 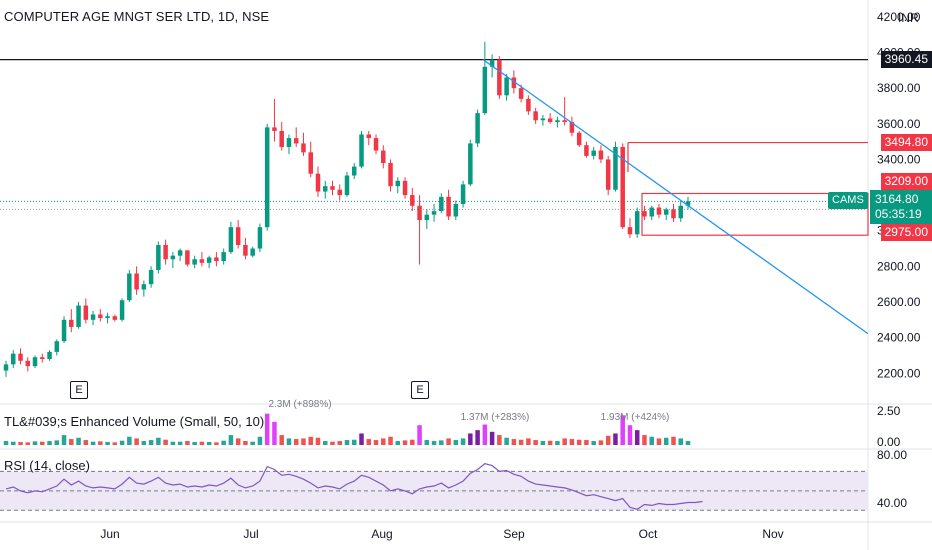 What do you see at coordinates (420, 390) in the screenshot?
I see `earnings-marker-2: E` at bounding box center [420, 390].